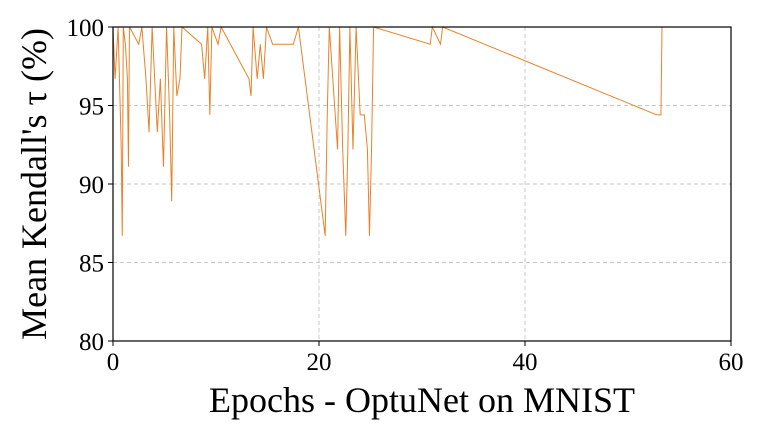 This screenshot has height=435, width=761. What do you see at coordinates (731, 362) in the screenshot?
I see `x-tick-label: 60` at bounding box center [731, 362].